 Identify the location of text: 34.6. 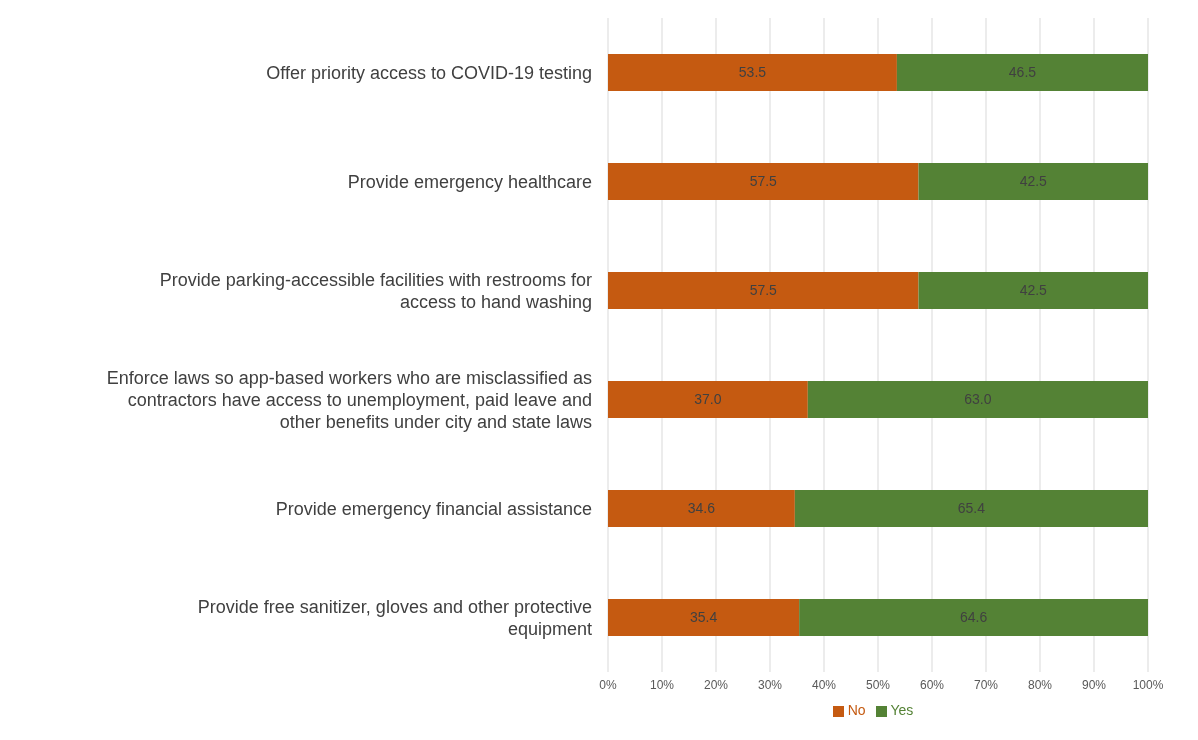
(701, 508).